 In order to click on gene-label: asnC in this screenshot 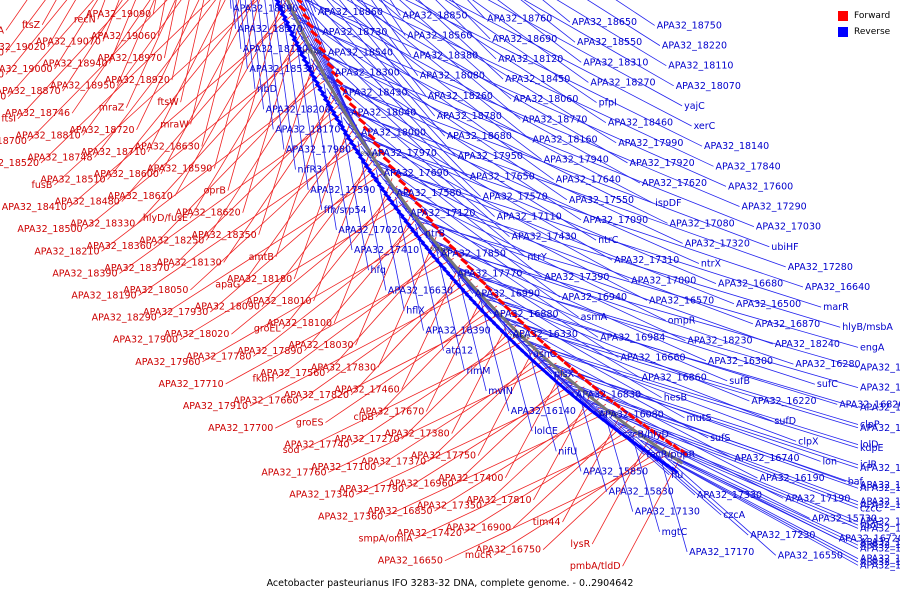, I will do `click(545, 354)`.